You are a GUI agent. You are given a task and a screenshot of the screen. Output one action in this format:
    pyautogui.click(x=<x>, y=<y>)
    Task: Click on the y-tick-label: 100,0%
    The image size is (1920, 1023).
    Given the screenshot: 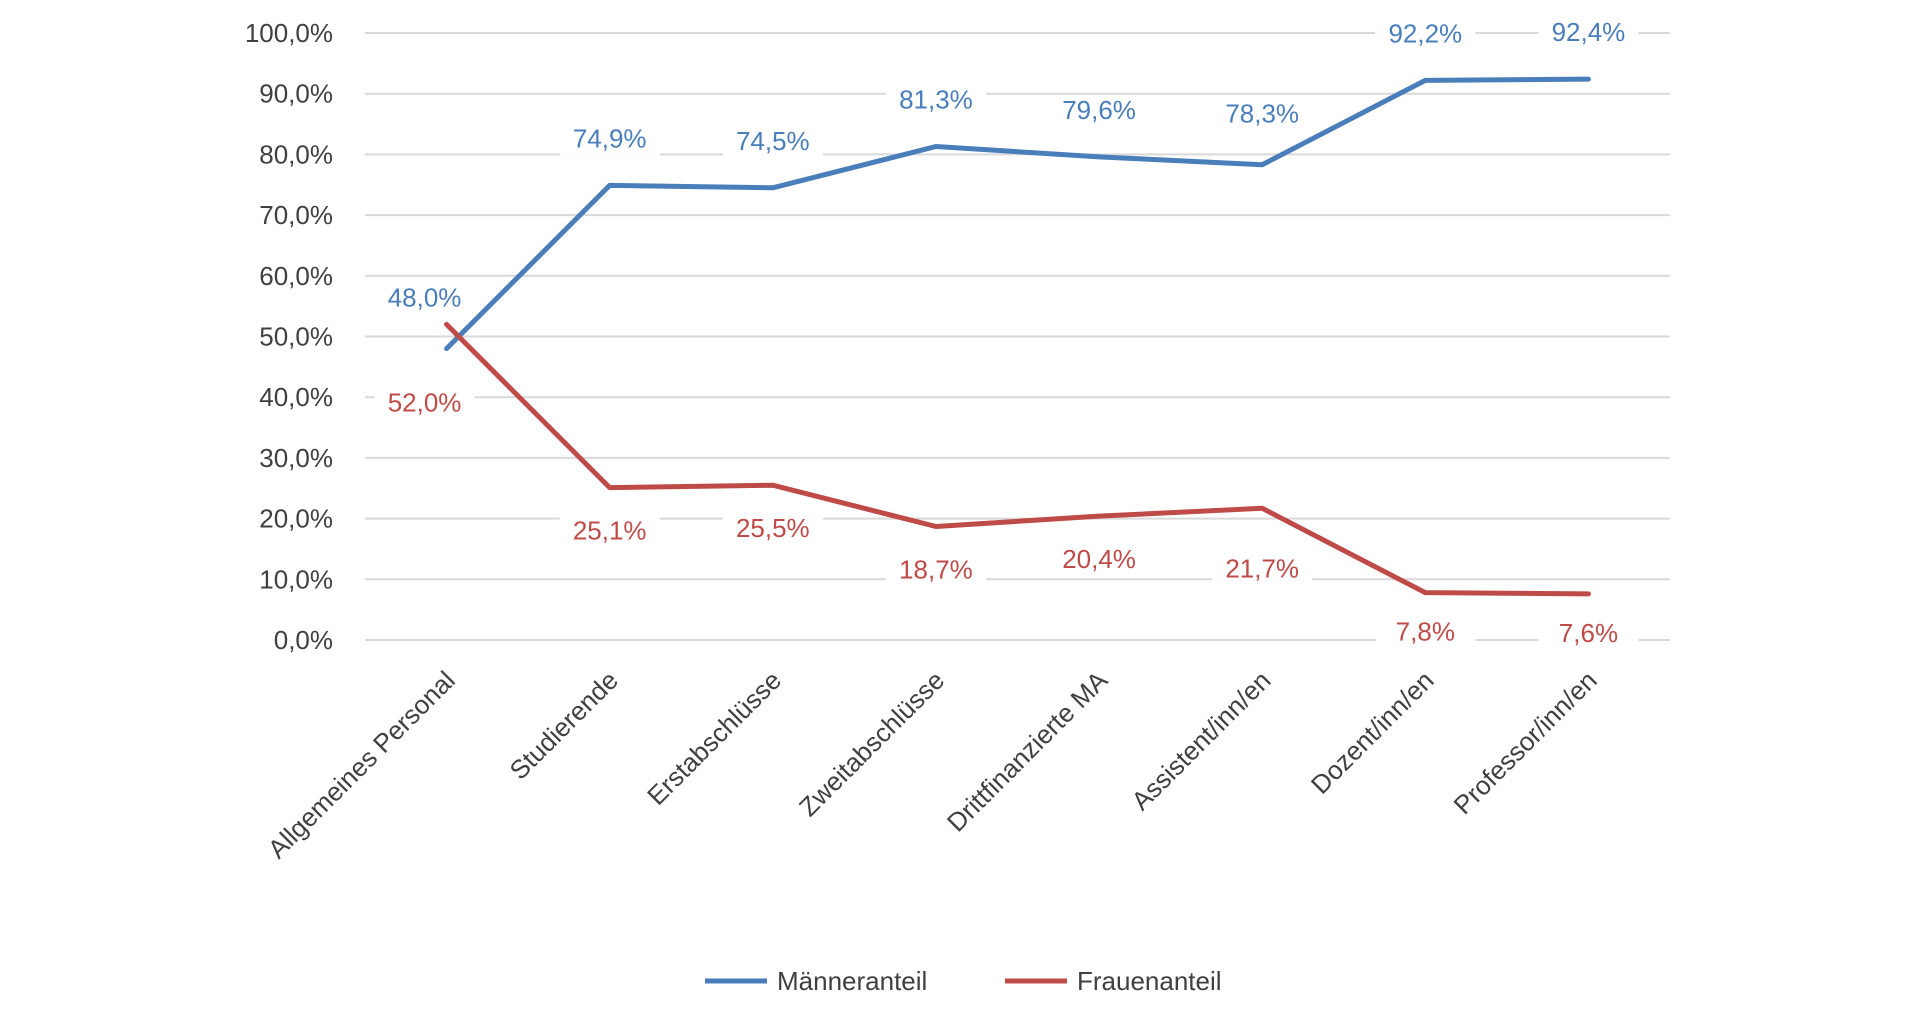 What is the action you would take?
    pyautogui.click(x=289, y=33)
    